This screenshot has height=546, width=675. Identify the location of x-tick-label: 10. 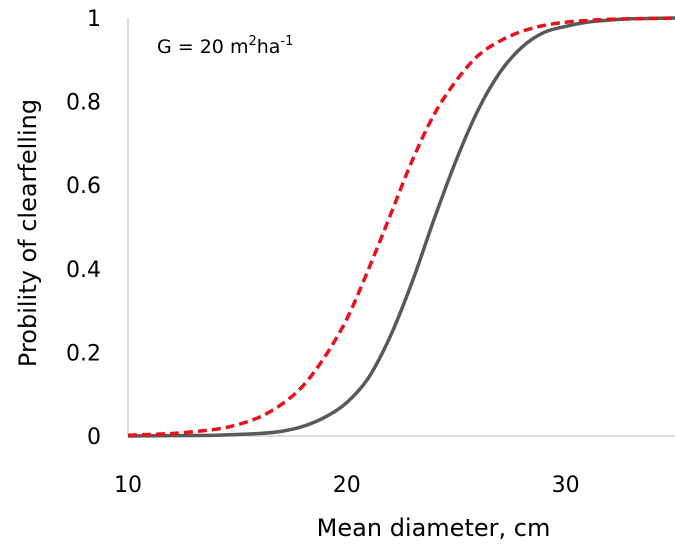
(128, 485).